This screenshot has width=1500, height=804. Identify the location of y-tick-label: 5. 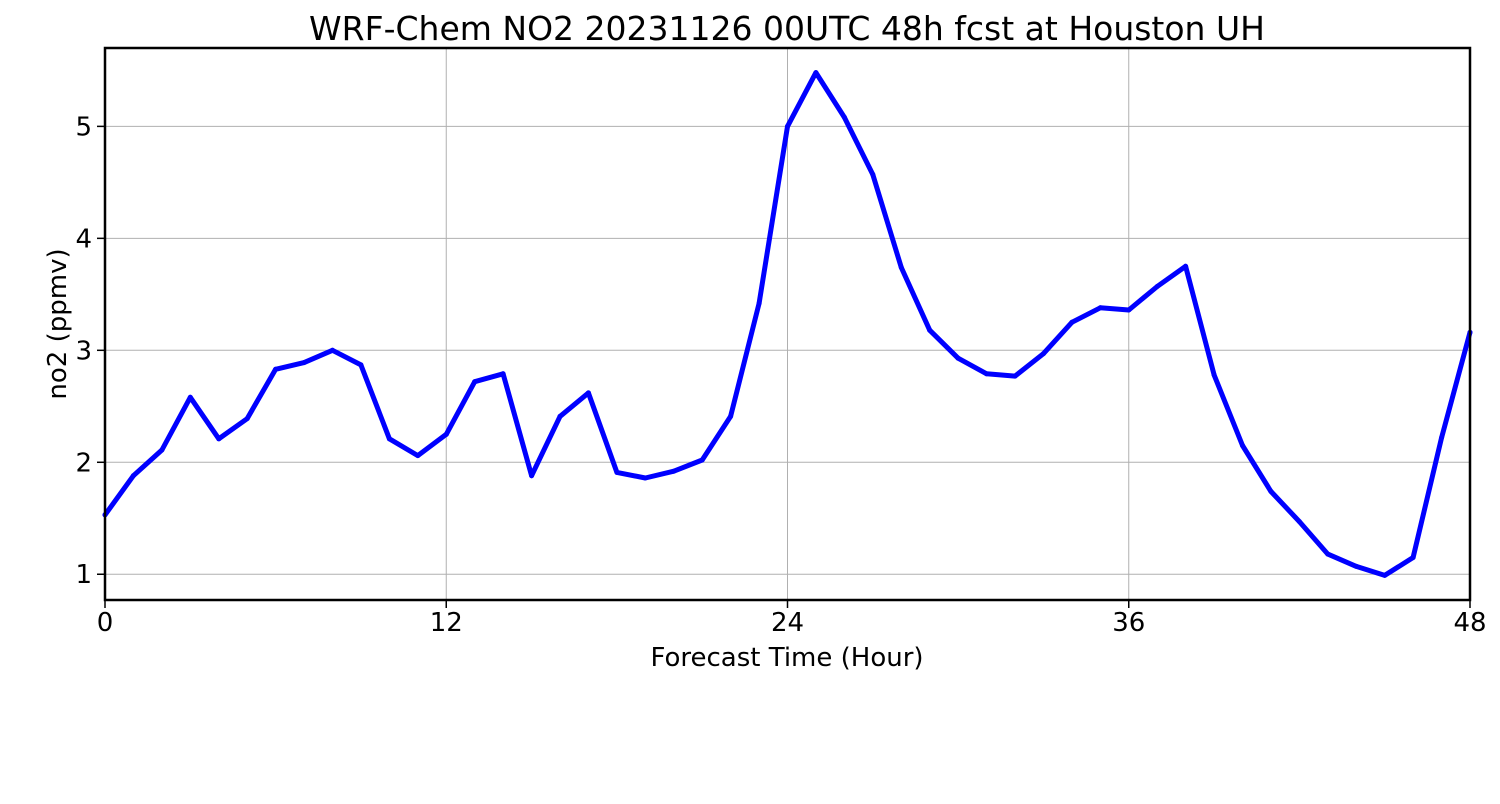
(83, 127).